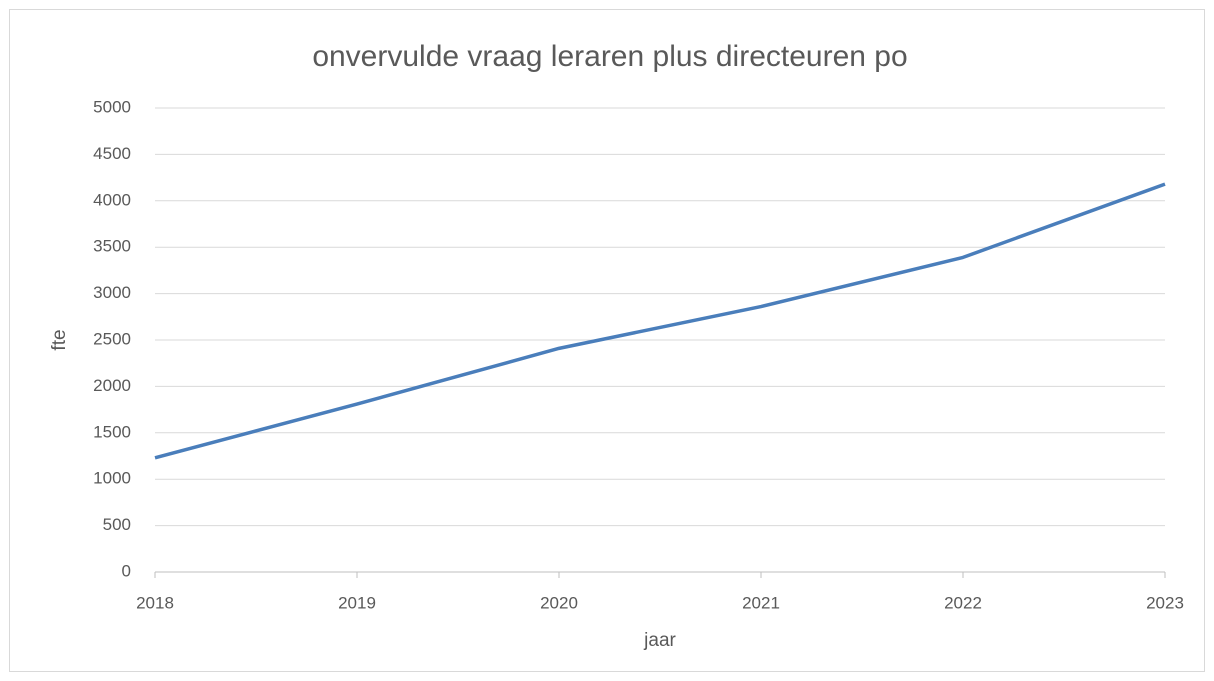 The width and height of the screenshot is (1214, 681). I want to click on x-tick-label: 2022, so click(963, 602).